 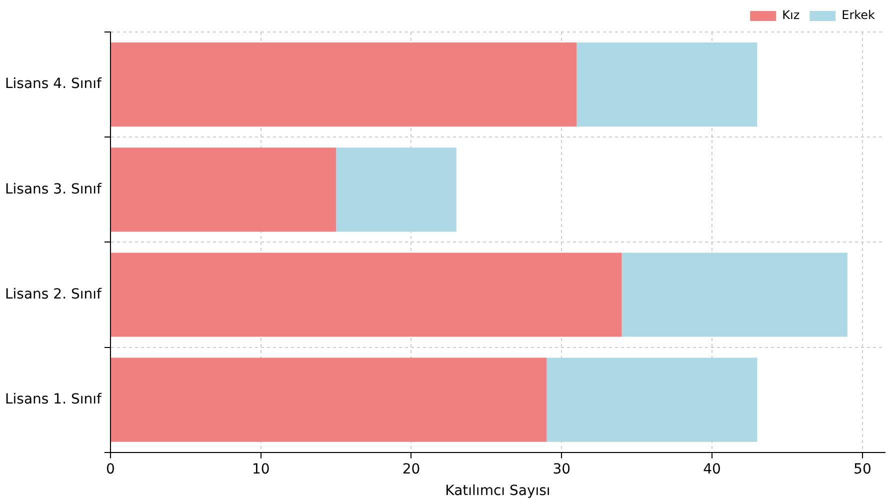 I want to click on x-tick-label: 40, so click(x=712, y=469).